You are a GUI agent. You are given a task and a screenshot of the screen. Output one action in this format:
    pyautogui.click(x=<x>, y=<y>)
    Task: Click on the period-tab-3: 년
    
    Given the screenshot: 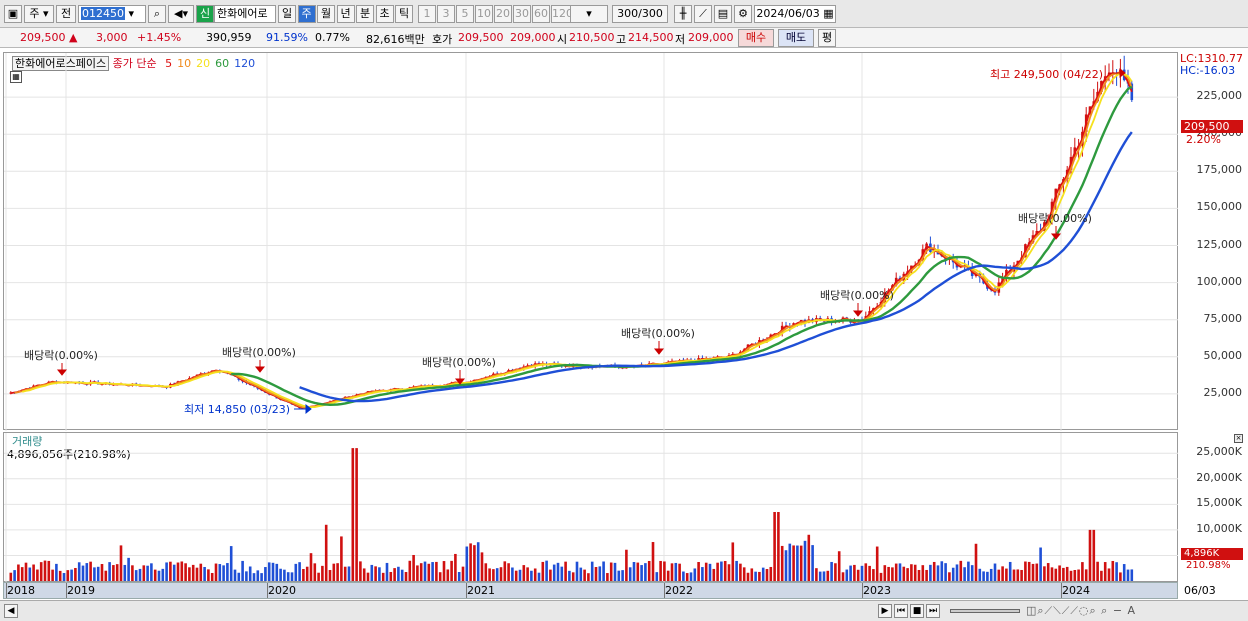 What is the action you would take?
    pyautogui.click(x=345, y=14)
    